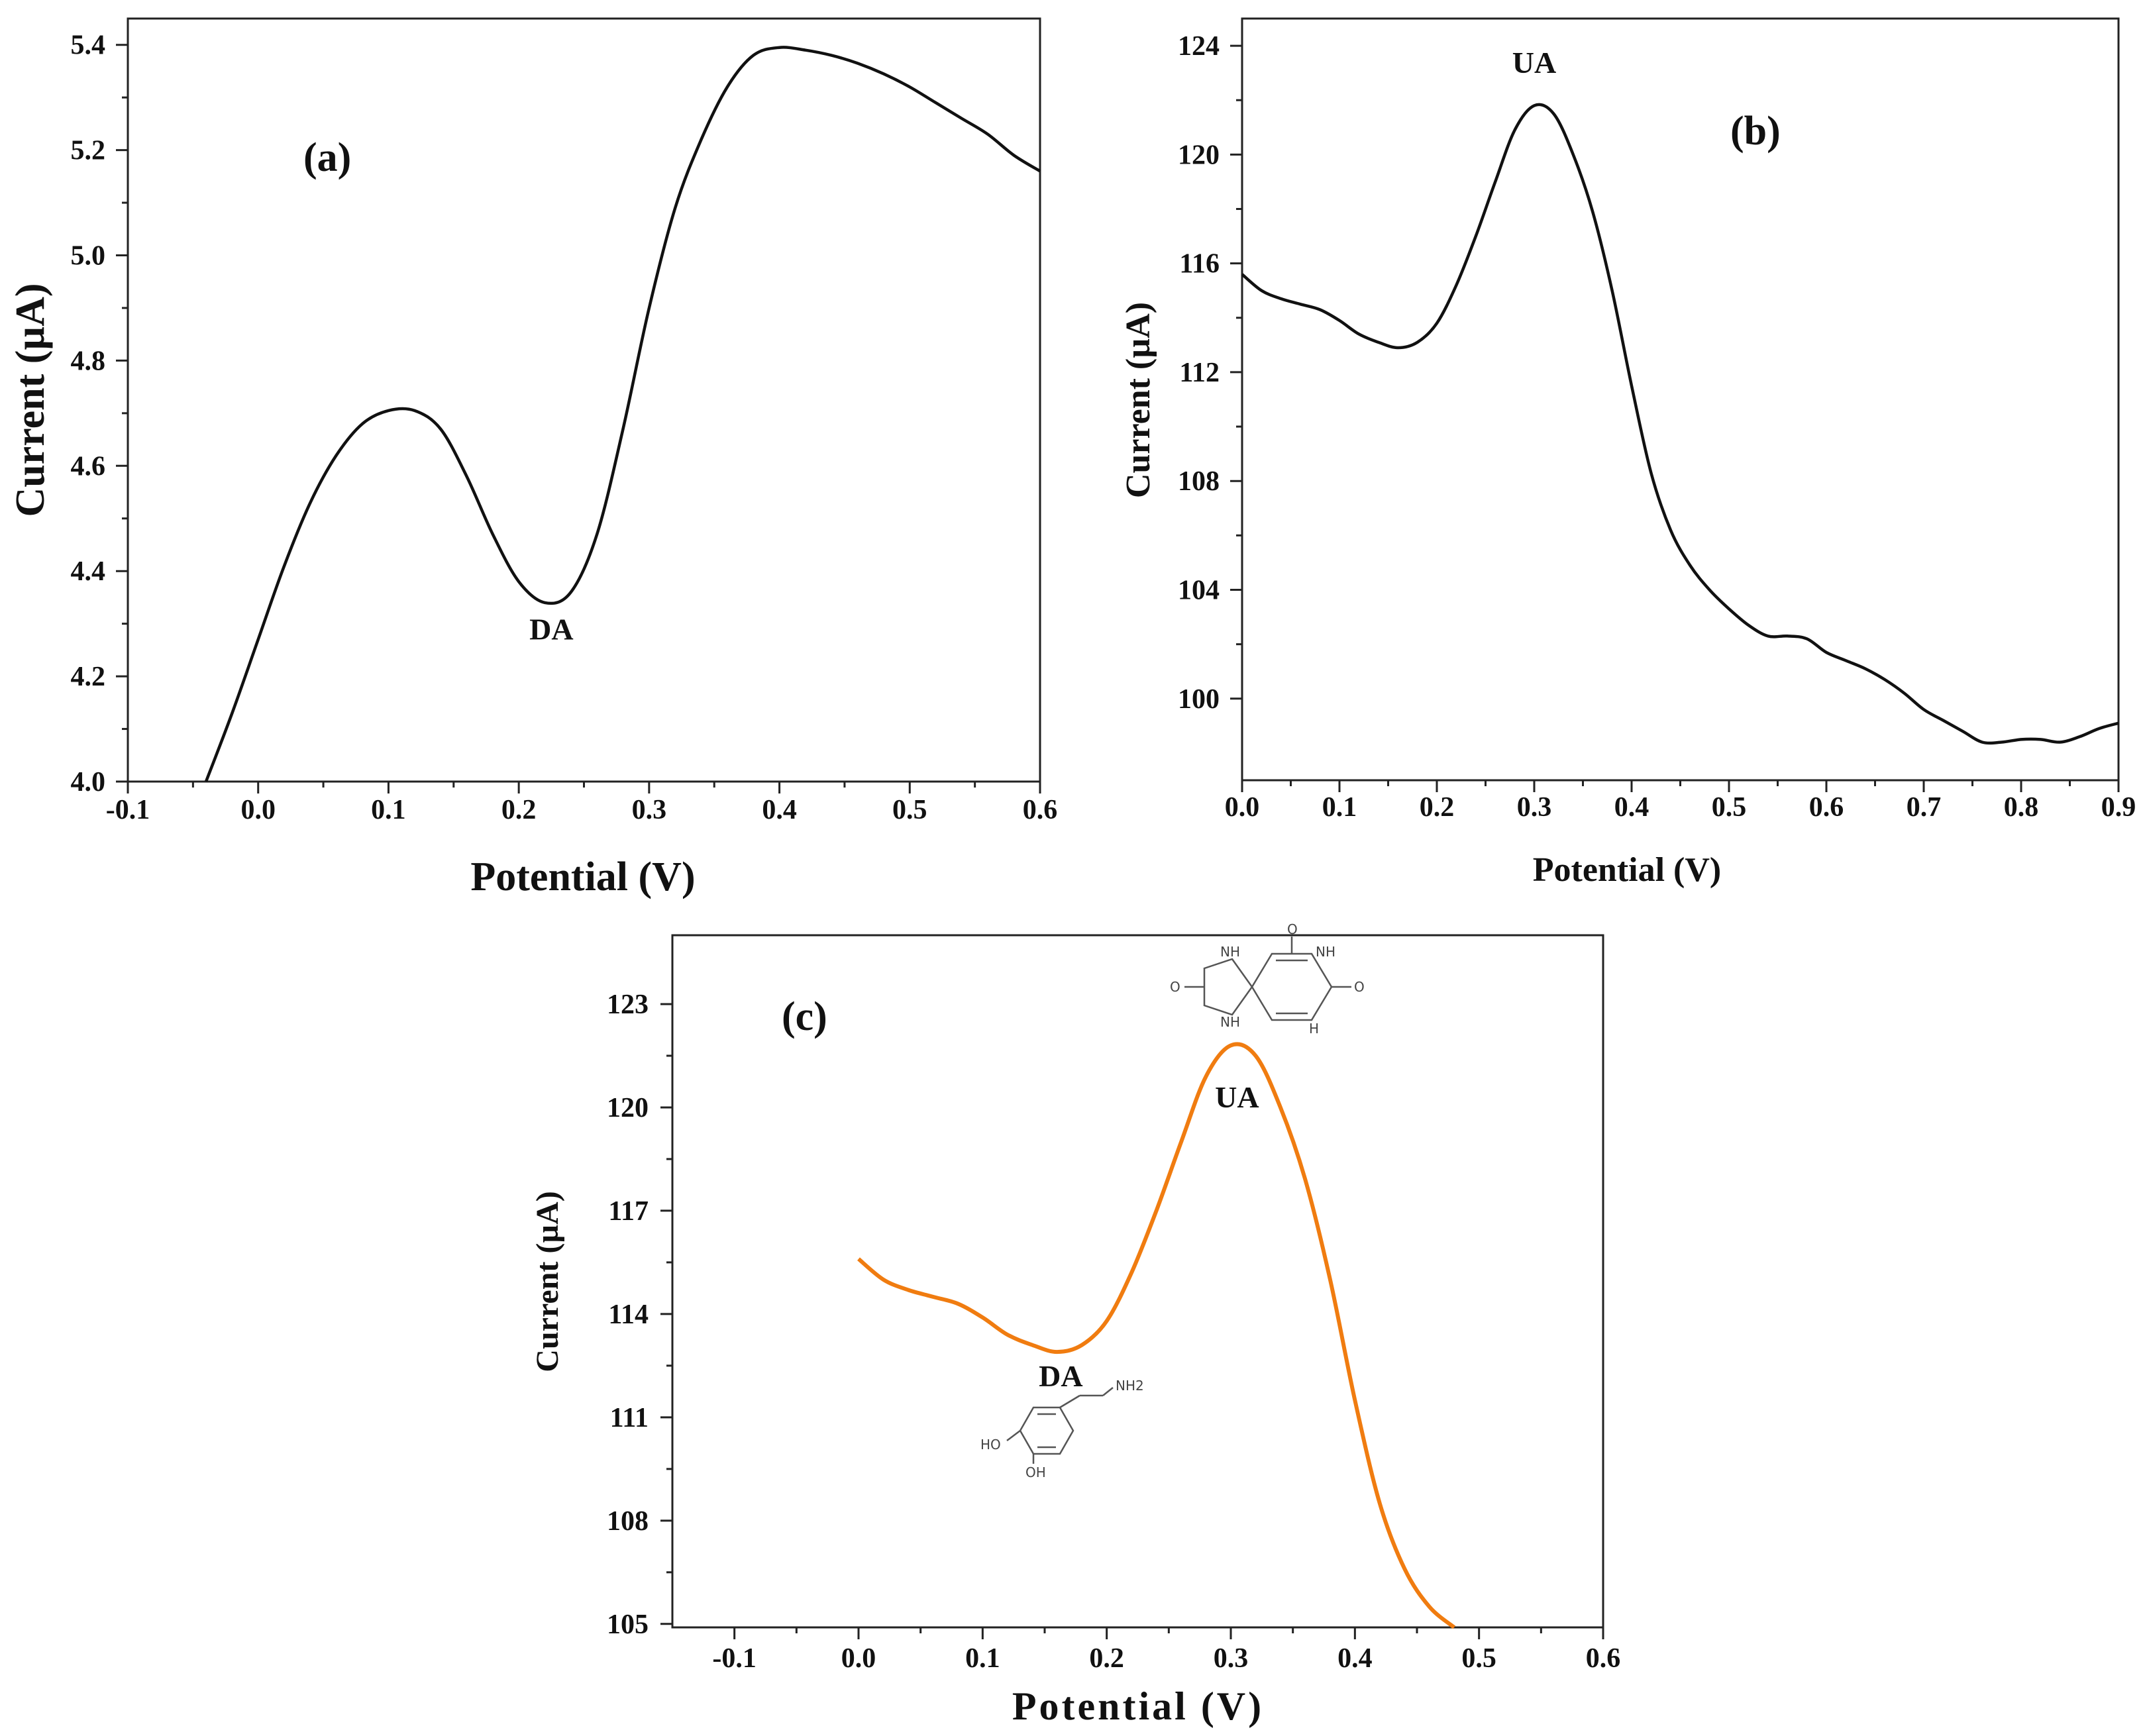 Image resolution: width=2145 pixels, height=1736 pixels. What do you see at coordinates (1340, 807) in the screenshot?
I see `panel-b-x-tick-label: 0.1` at bounding box center [1340, 807].